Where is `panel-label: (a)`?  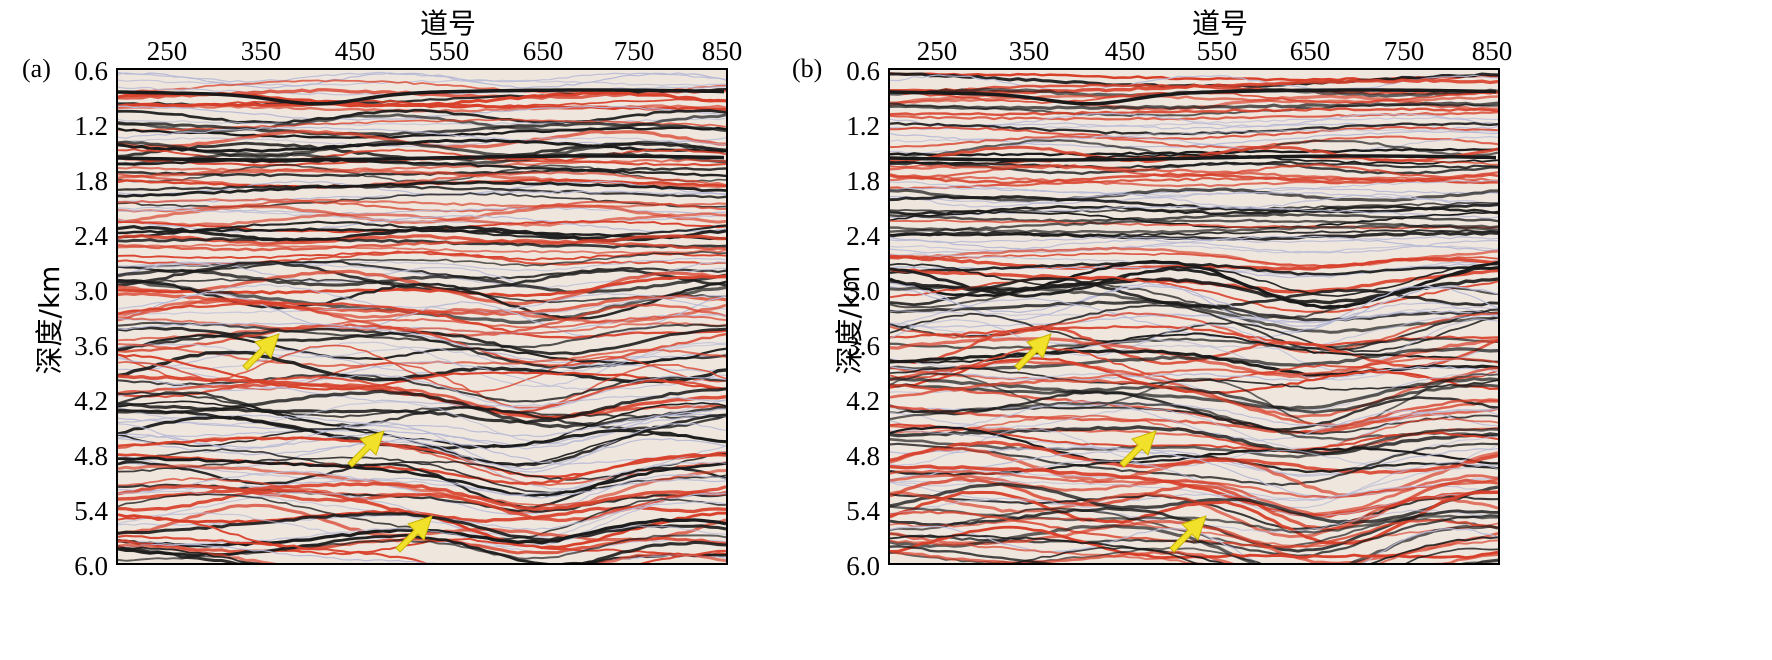 panel-label: (a) is located at coordinates (36, 68).